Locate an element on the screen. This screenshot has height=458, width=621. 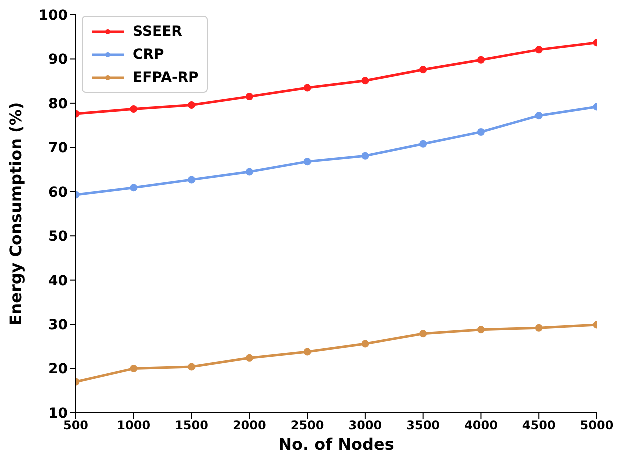
x-tick-label: 3500 is located at coordinates (423, 425).